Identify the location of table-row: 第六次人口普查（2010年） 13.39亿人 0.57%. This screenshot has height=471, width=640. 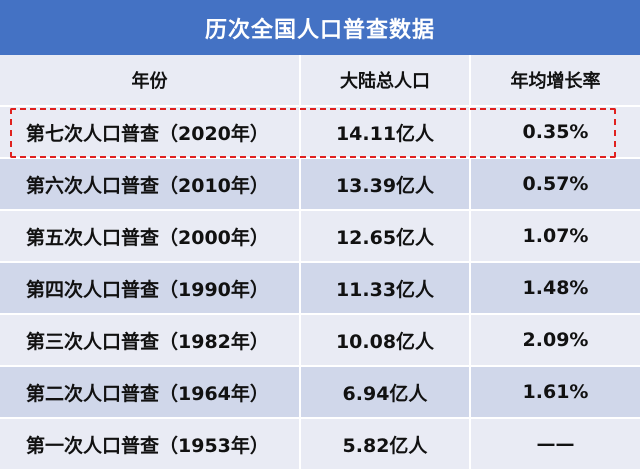
(320, 184).